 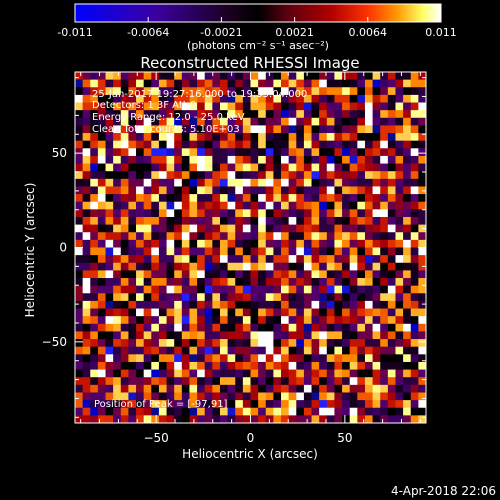 I want to click on x-tick-label: 0, so click(x=251, y=438).